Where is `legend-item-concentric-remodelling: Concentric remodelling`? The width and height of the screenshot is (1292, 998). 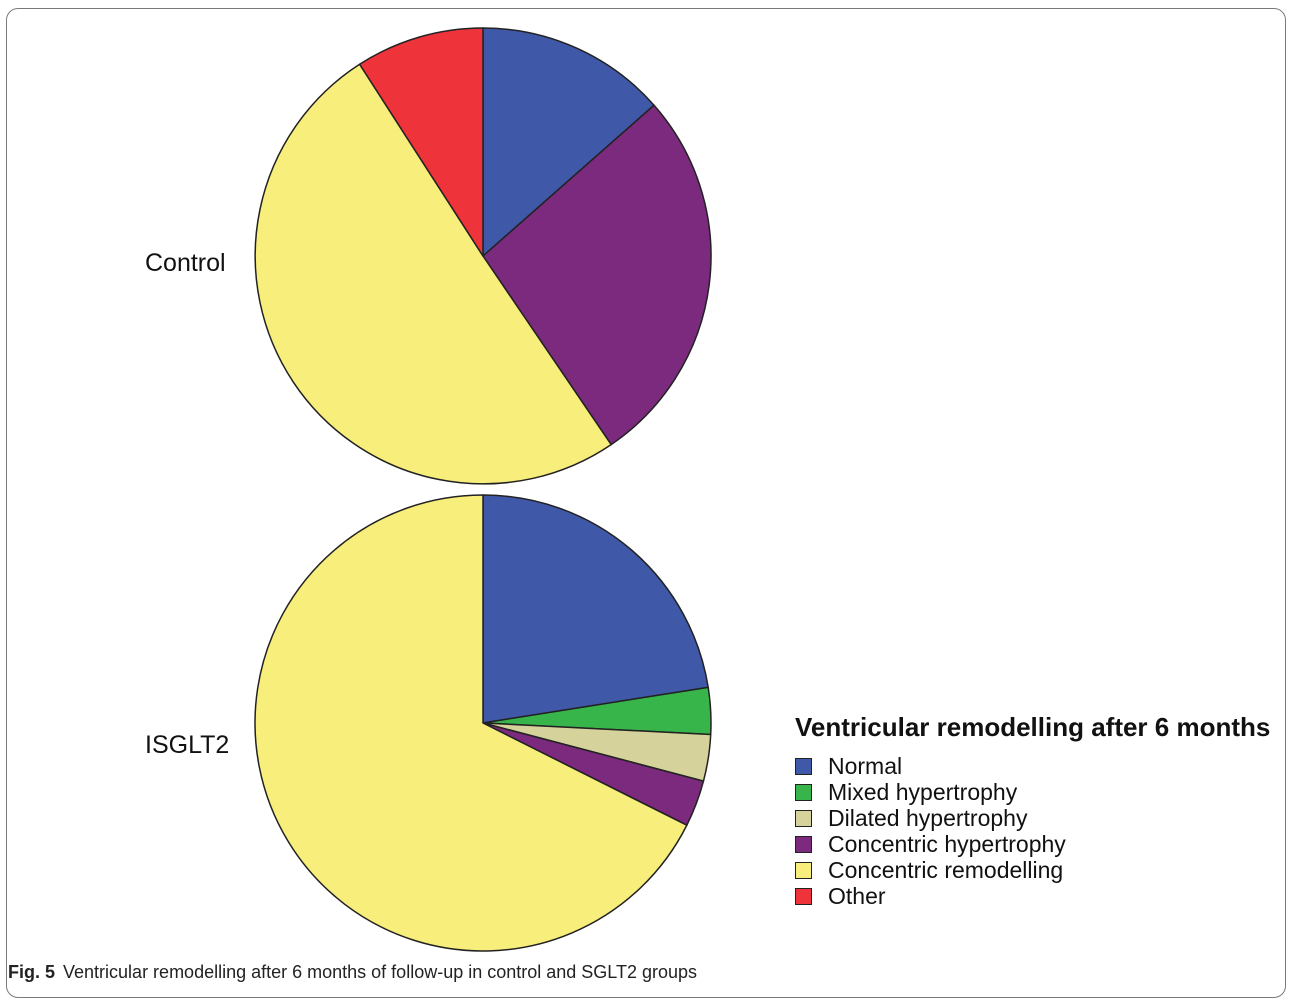
legend-item-concentric-remodelling: Concentric remodelling is located at coordinates (1035, 870).